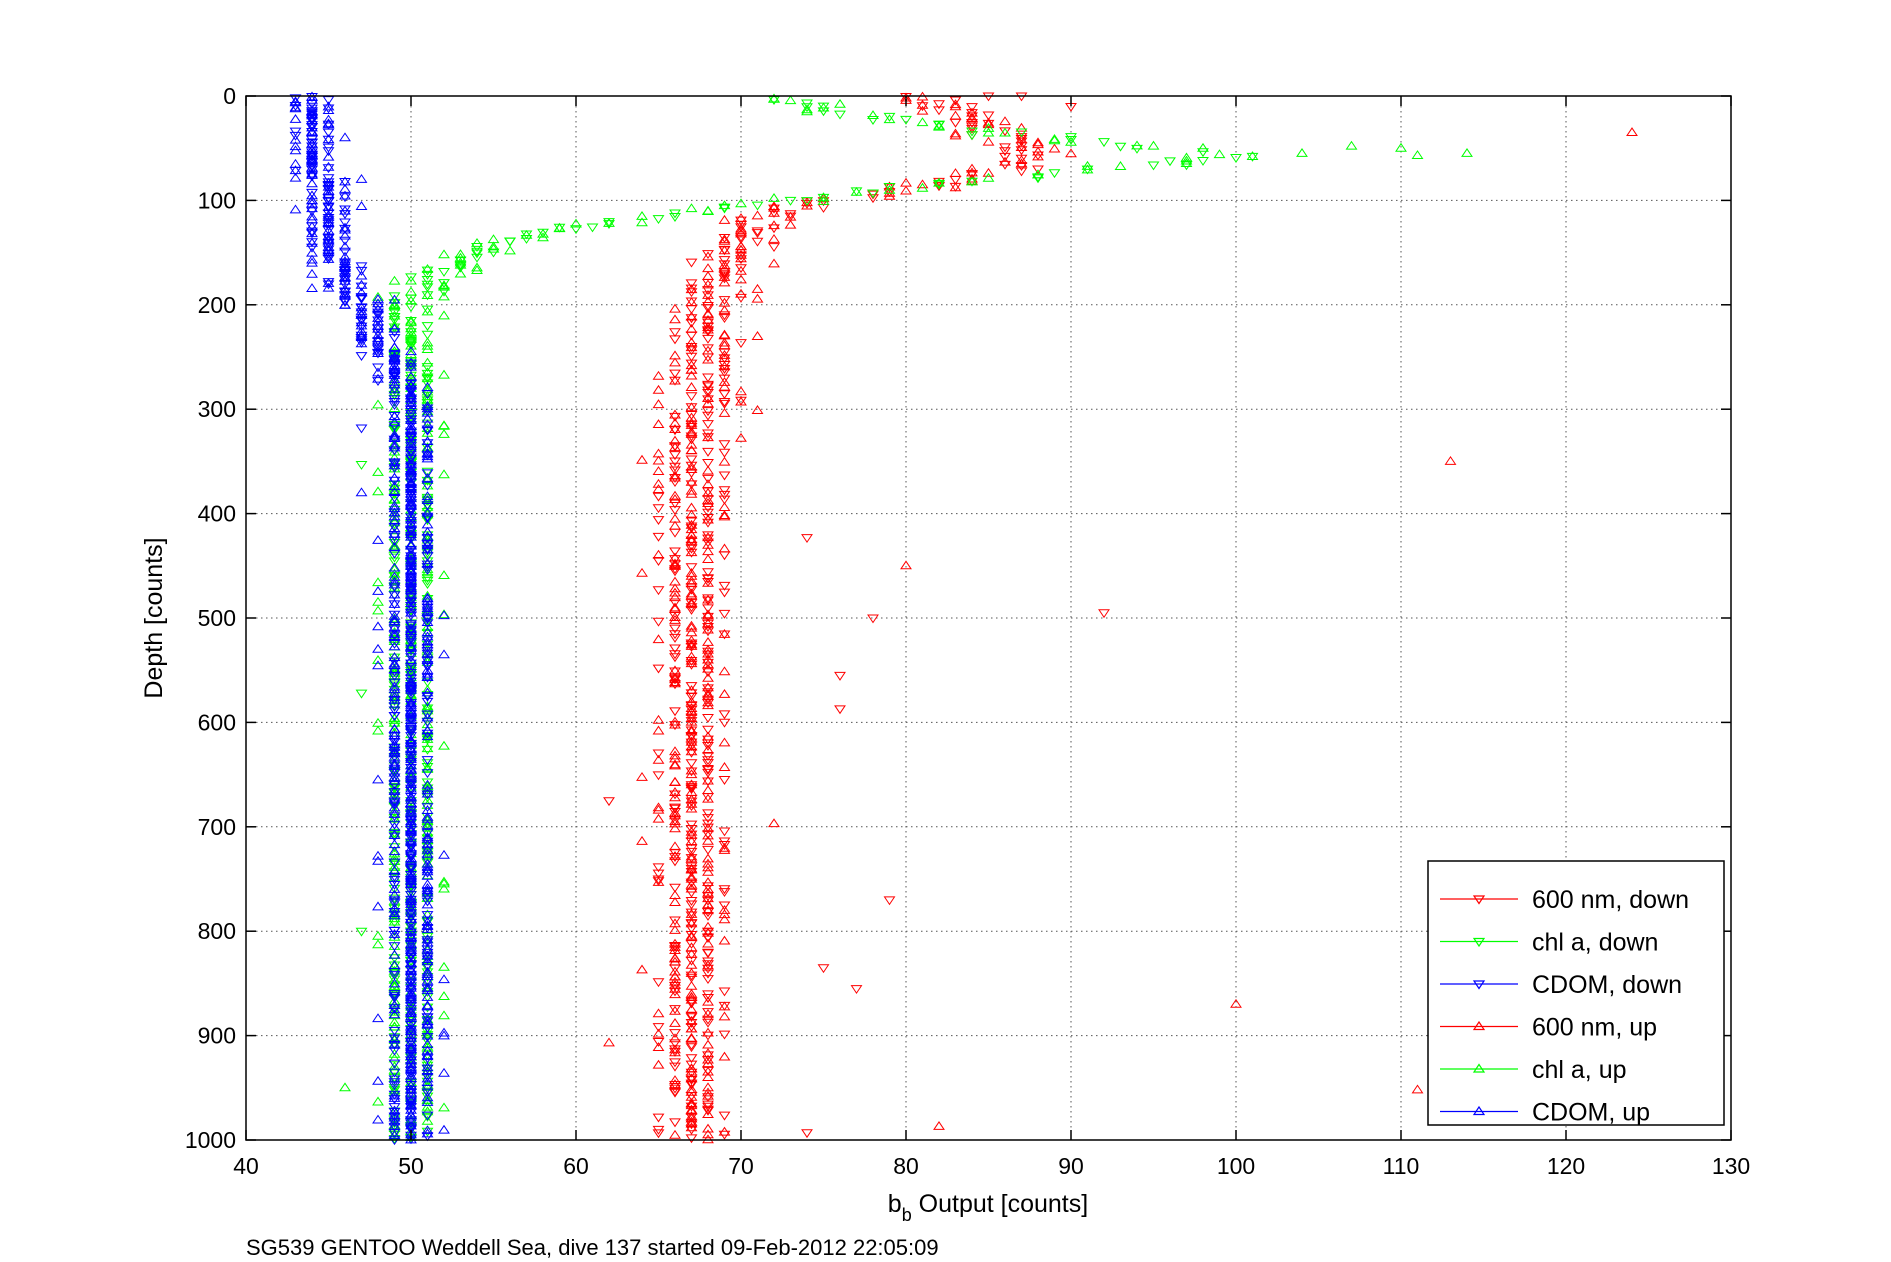 The width and height of the screenshot is (1891, 1262). I want to click on x-tick-label: 80, so click(906, 1166).